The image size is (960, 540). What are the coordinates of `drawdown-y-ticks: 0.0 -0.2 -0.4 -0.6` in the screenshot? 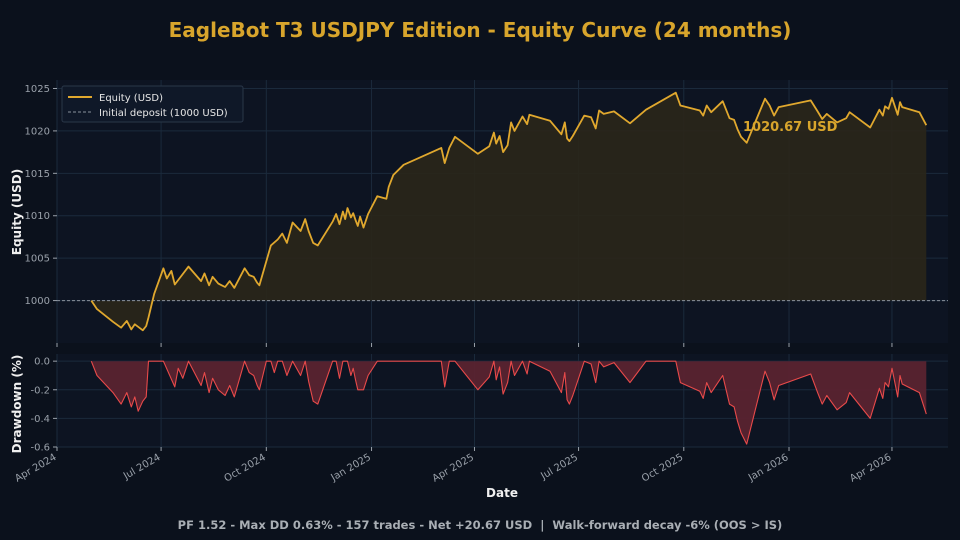 It's located at (43, 405).